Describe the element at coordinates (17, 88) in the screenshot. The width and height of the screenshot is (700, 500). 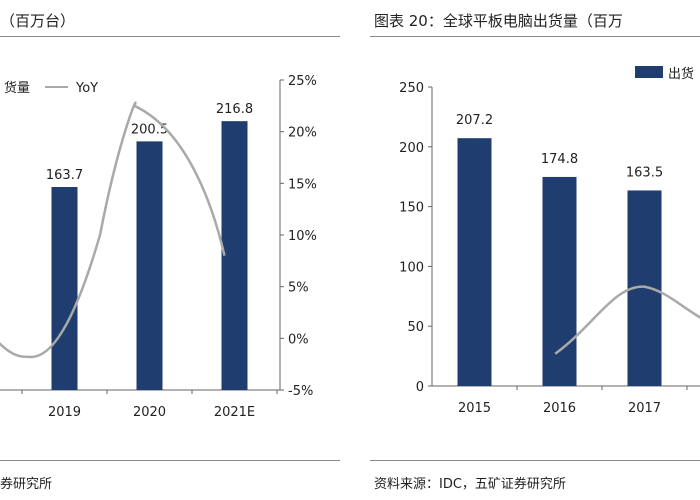
I see `left-legend-bar-label: 货量` at that location.